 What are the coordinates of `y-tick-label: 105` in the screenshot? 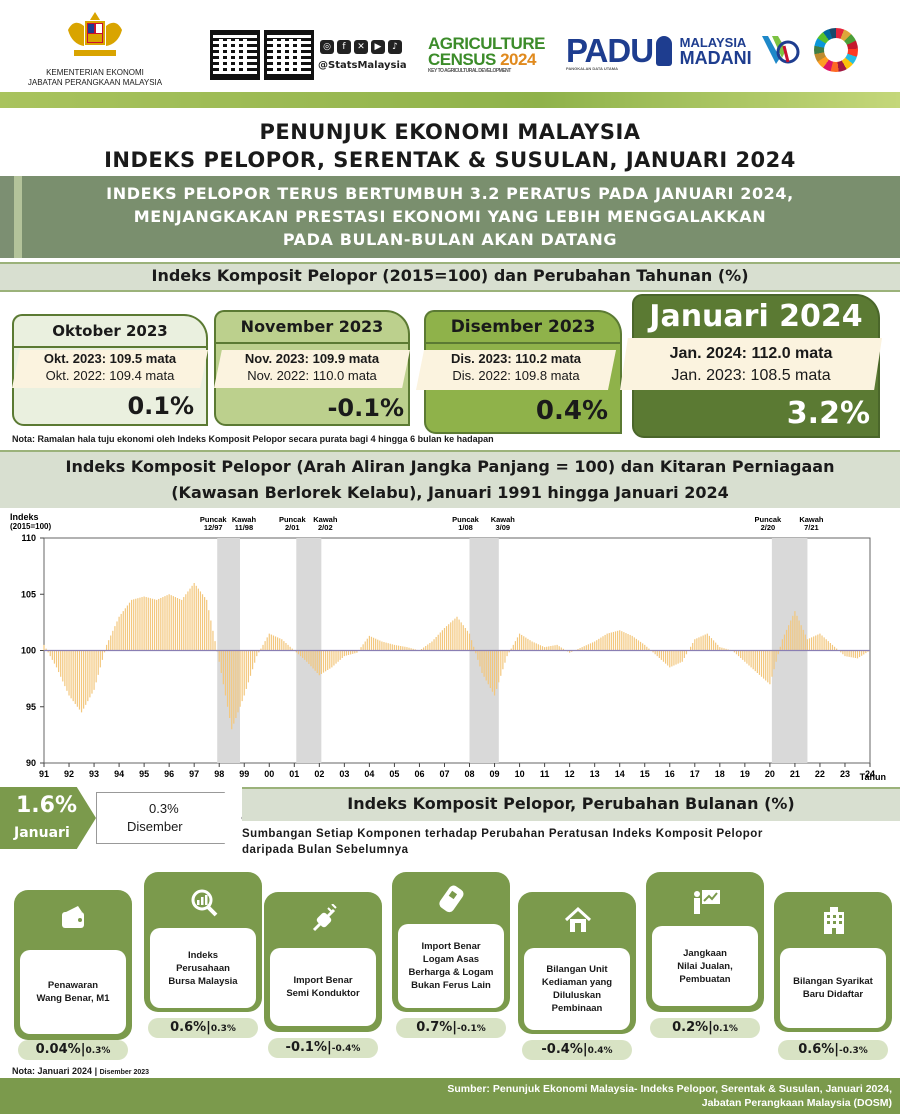 It's located at (28, 594).